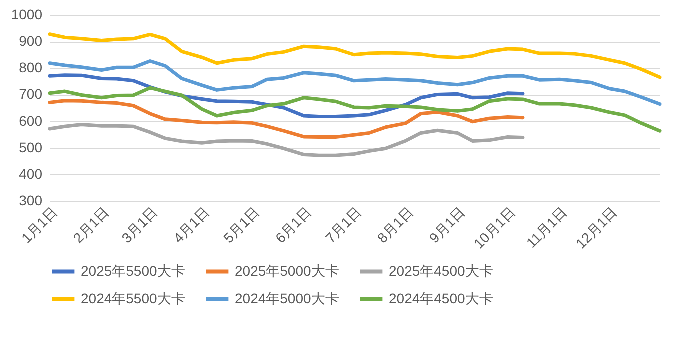 This screenshot has width=686, height=342. Describe the element at coordinates (139, 225) in the screenshot. I see `x-tick-label: 3月1日` at that location.